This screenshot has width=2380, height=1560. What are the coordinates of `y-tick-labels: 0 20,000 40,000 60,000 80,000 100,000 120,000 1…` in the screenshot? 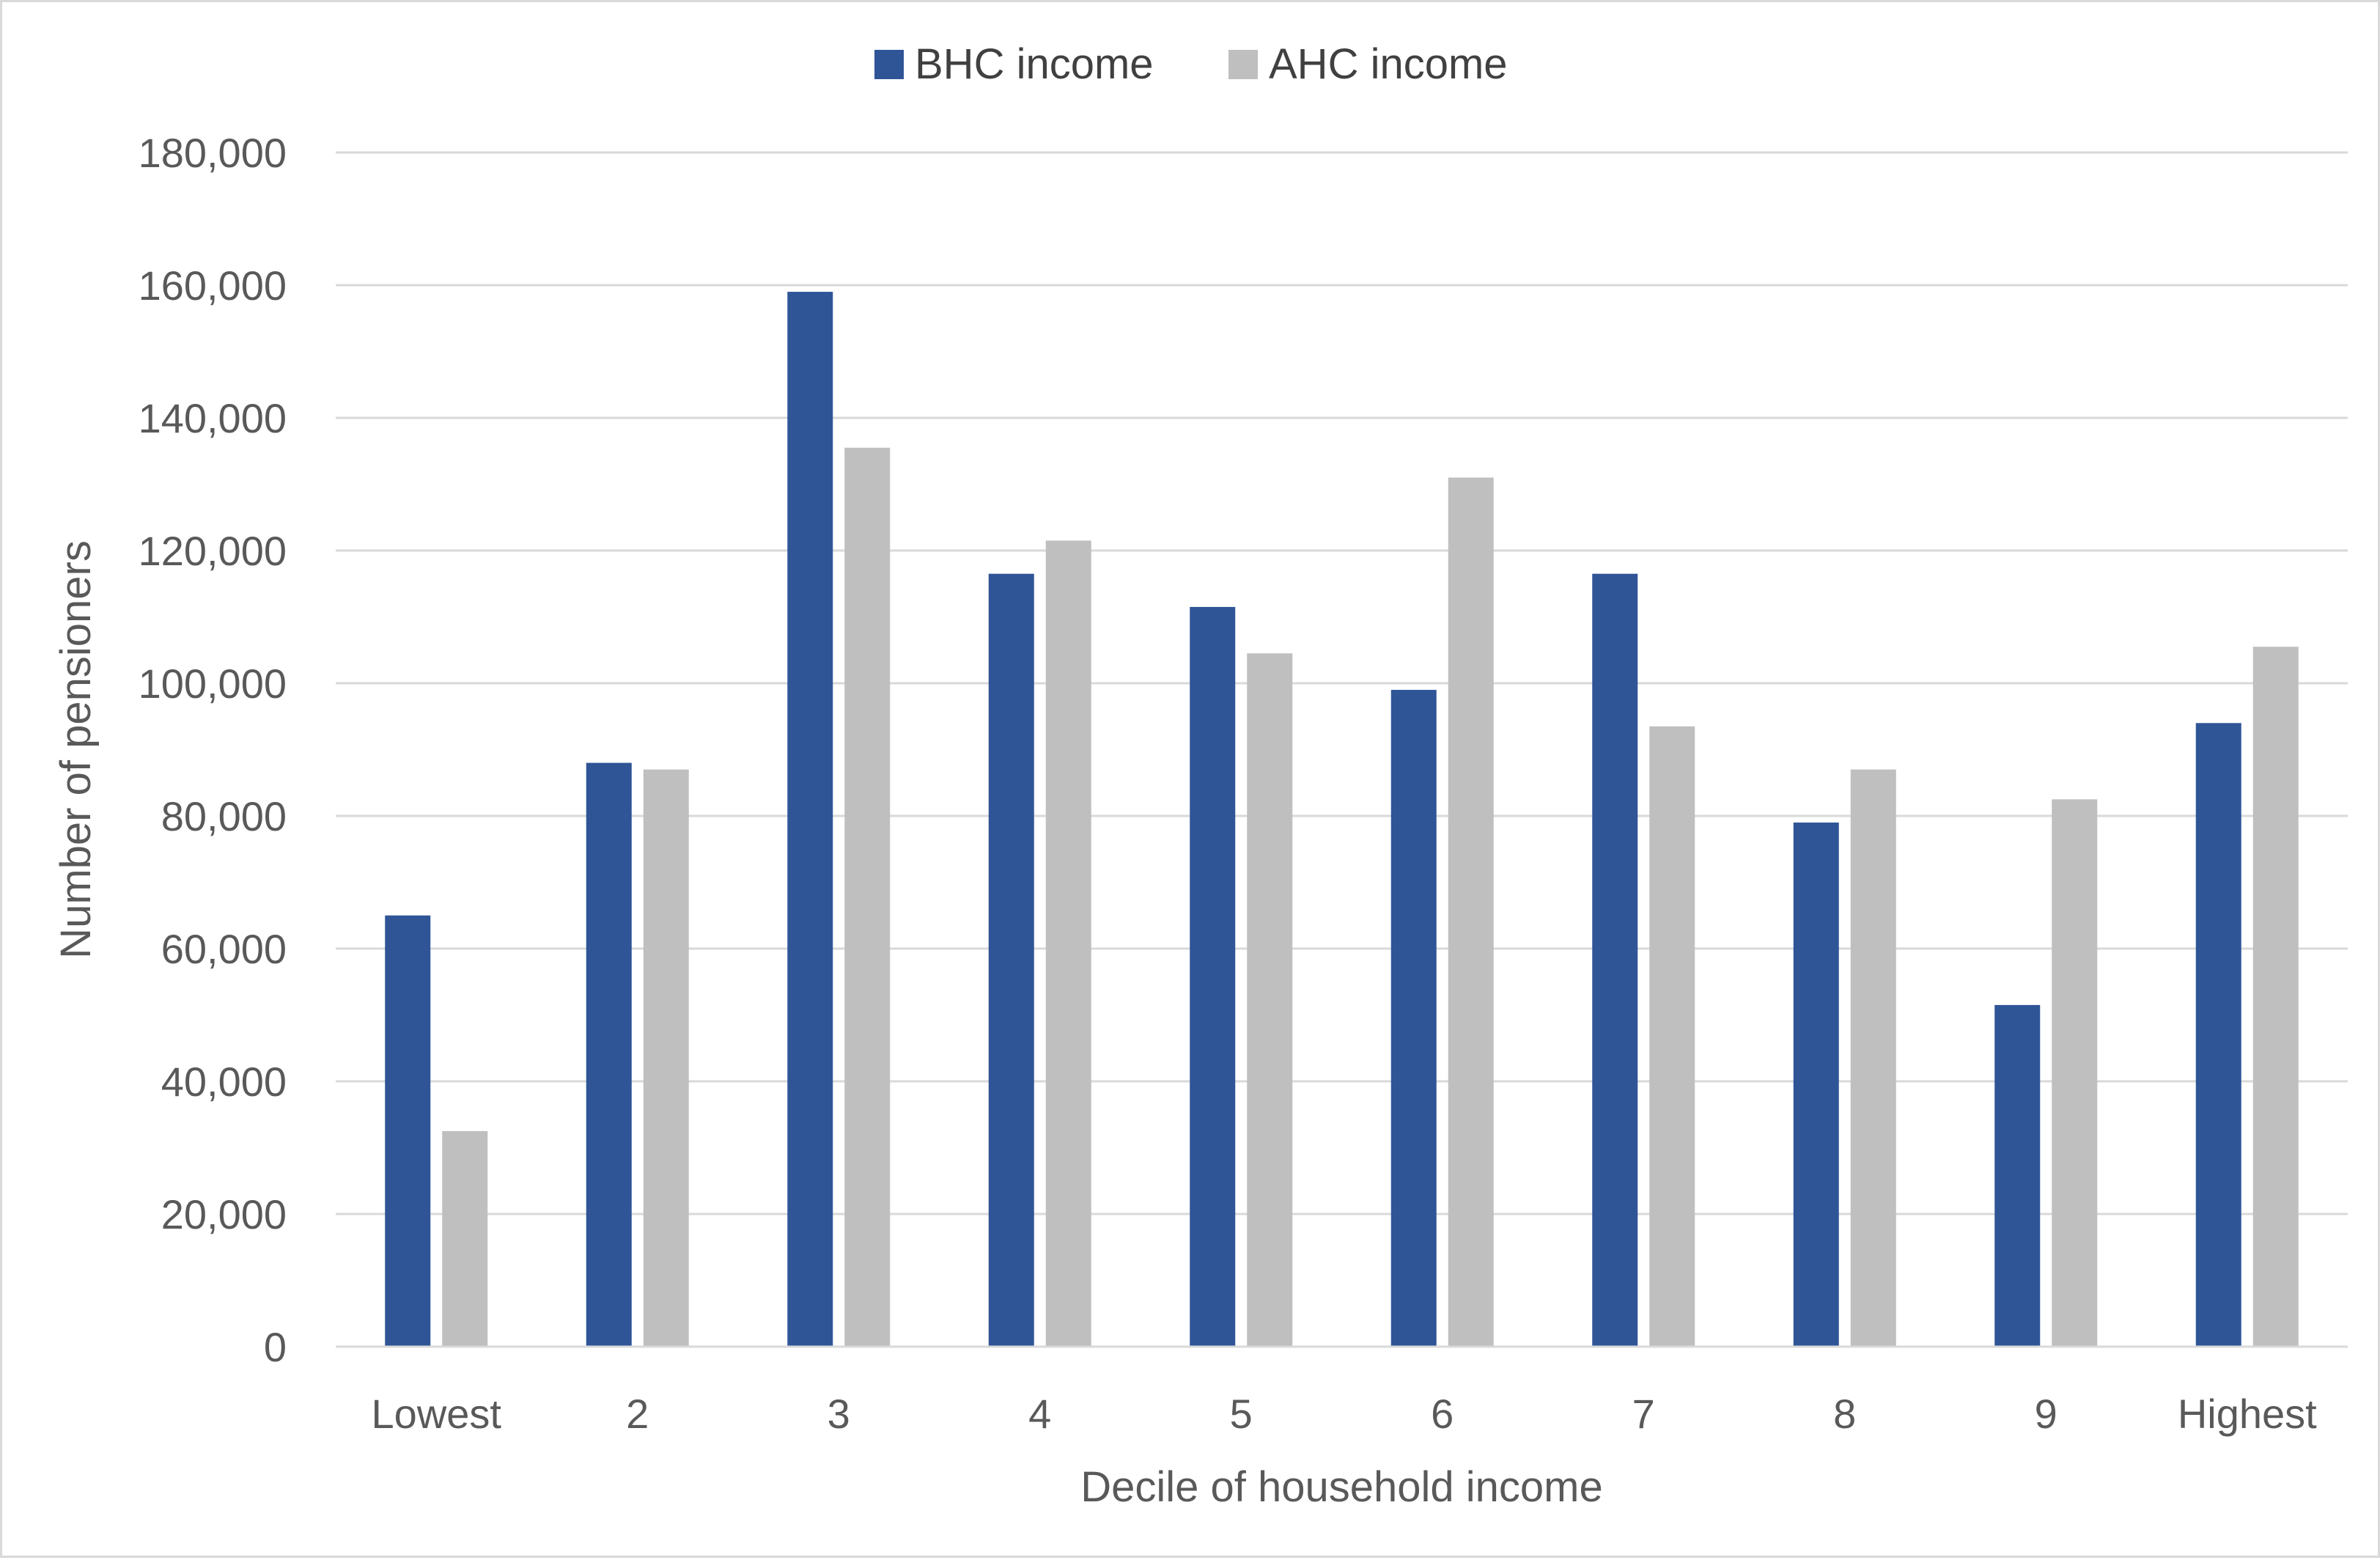 It's located at (213, 750).